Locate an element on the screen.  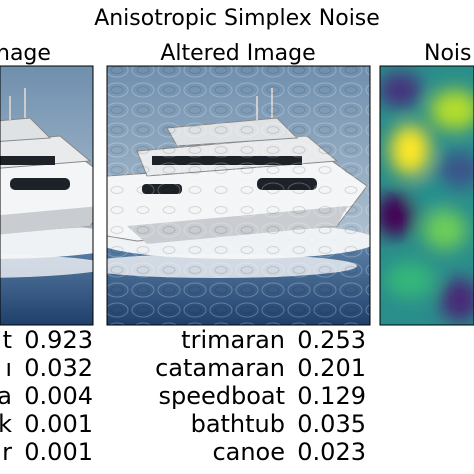
prediction-score: 0.129 is located at coordinates (331, 396).